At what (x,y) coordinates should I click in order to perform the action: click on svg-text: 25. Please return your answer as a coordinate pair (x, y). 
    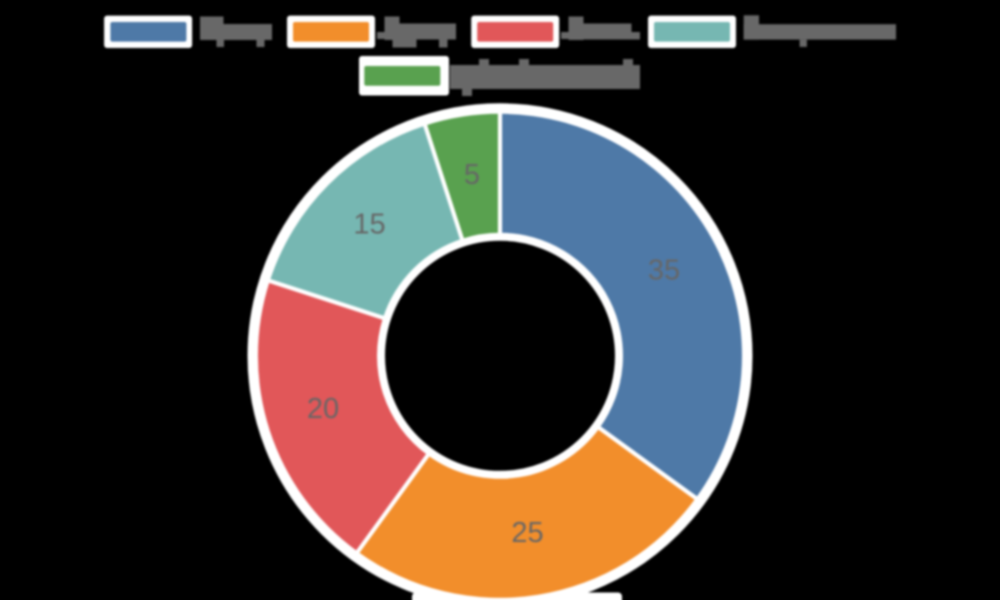
    Looking at the image, I should click on (527, 533).